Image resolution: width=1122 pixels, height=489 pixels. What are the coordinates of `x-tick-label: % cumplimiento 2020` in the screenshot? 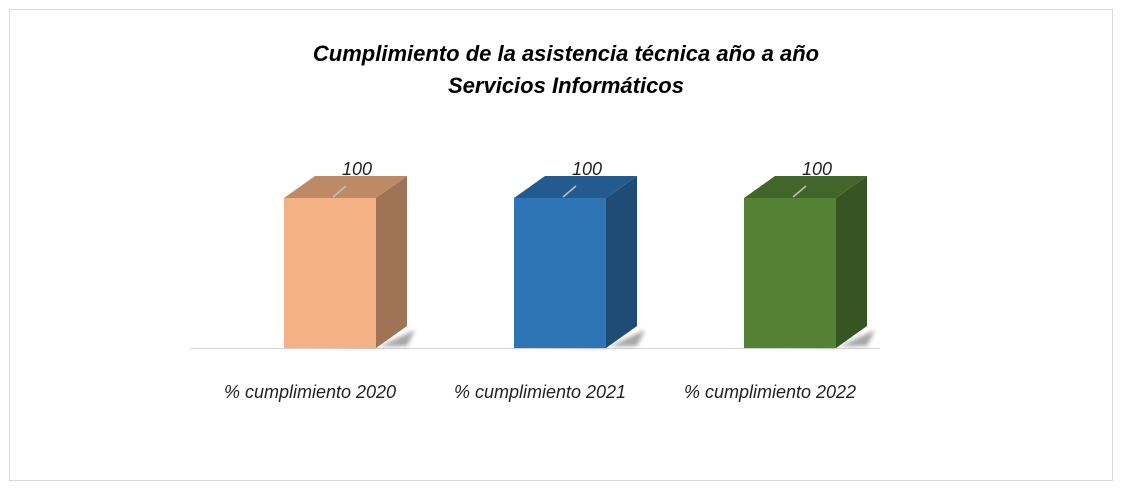 It's located at (310, 392).